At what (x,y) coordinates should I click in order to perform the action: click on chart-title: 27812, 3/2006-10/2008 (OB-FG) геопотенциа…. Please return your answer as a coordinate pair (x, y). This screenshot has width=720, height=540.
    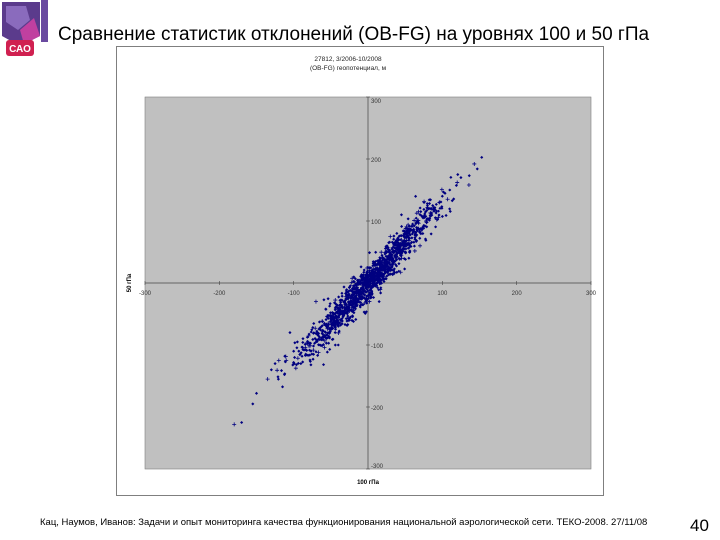
    Looking at the image, I should click on (348, 64).